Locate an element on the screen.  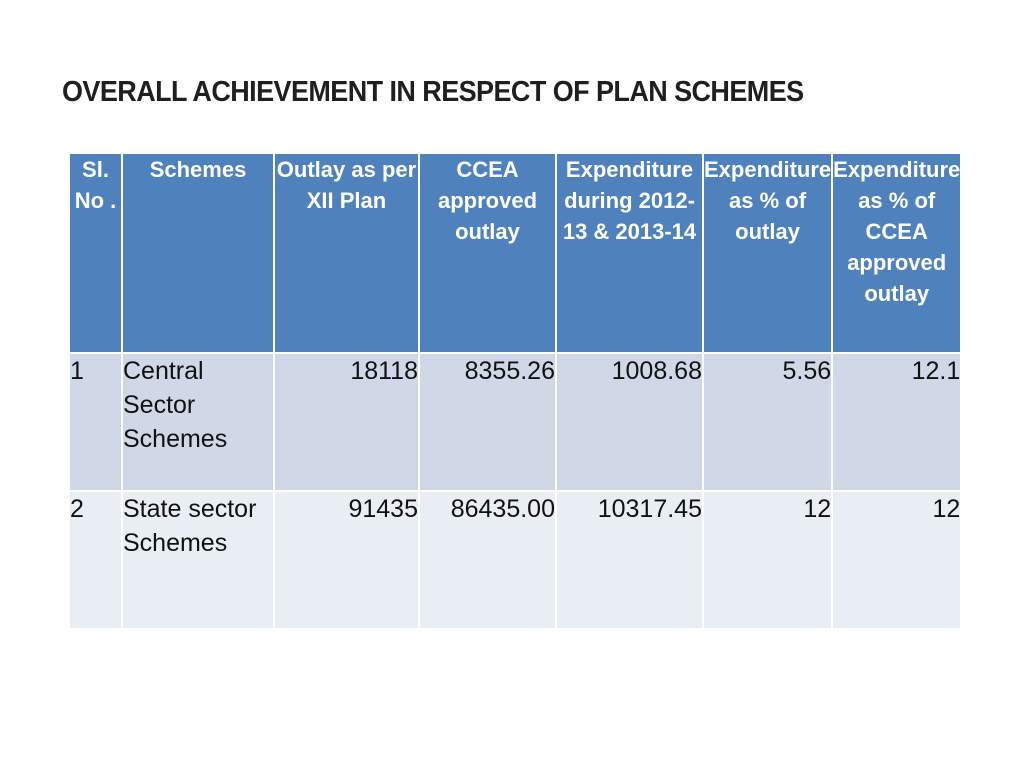
cell-outlay: 91435 is located at coordinates (346, 560).